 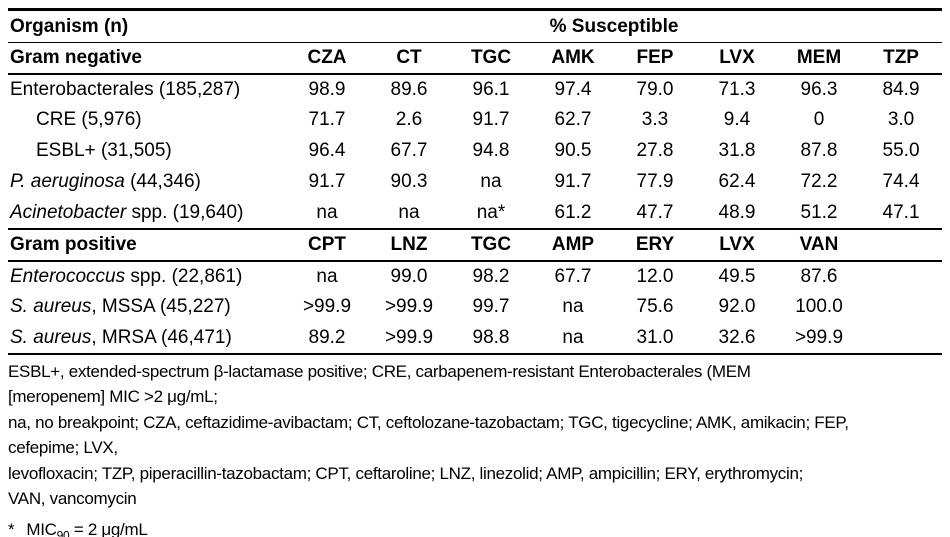 I want to click on column-header-cpt: CPT, so click(x=327, y=244).